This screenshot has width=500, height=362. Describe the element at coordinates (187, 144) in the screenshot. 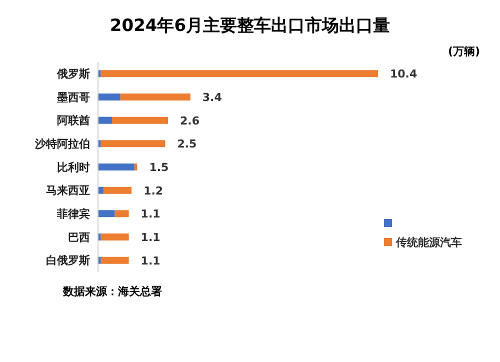

I see `annotation: 2.5` at that location.